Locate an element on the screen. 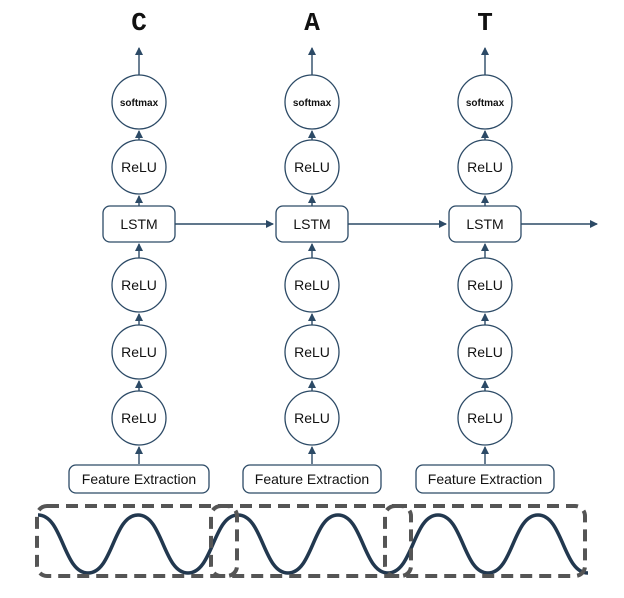  relu-node-2-a is located at coordinates (312, 285).